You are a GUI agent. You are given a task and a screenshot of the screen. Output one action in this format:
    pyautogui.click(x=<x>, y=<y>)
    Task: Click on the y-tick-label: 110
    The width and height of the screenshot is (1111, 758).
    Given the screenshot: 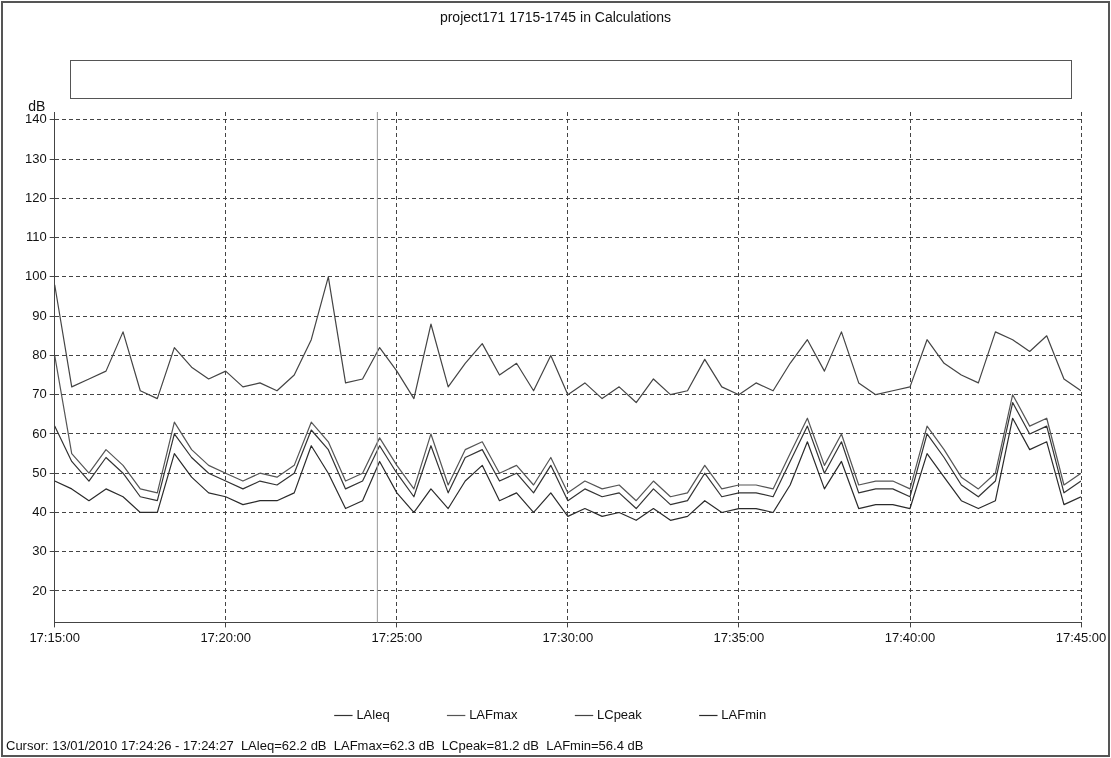 What is the action you would take?
    pyautogui.click(x=36, y=237)
    